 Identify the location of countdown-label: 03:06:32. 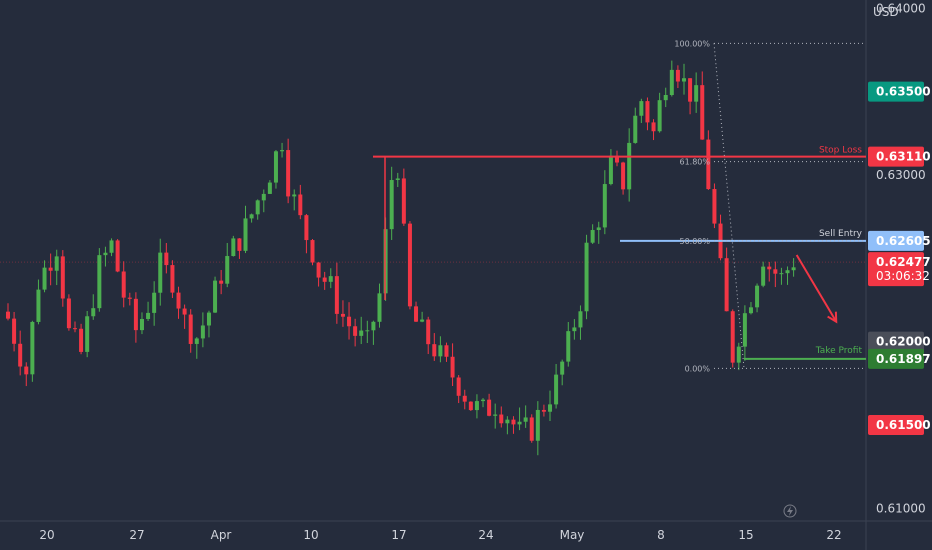
(903, 276).